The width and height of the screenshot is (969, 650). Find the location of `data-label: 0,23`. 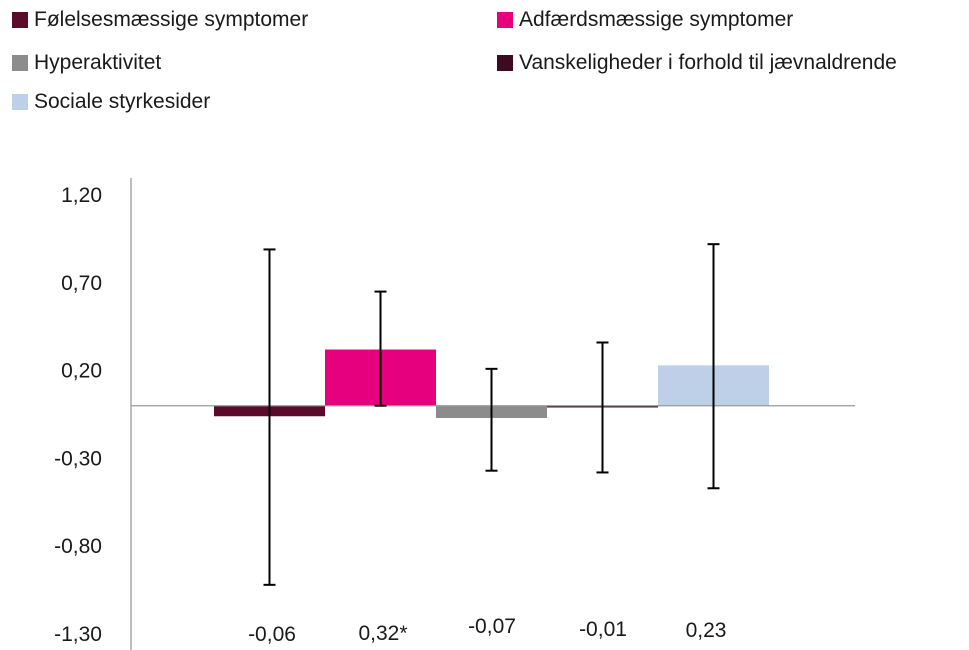

data-label: 0,23 is located at coordinates (706, 630).